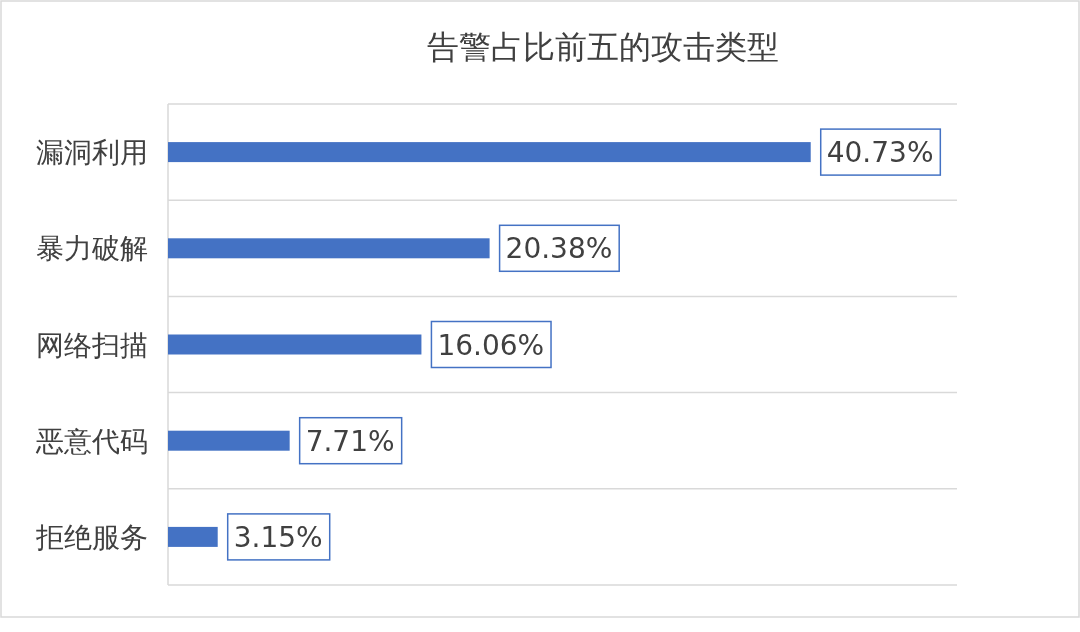 Image resolution: width=1080 pixels, height=632 pixels. What do you see at coordinates (91, 441) in the screenshot?
I see `y-tick-label: 恶意代码` at bounding box center [91, 441].